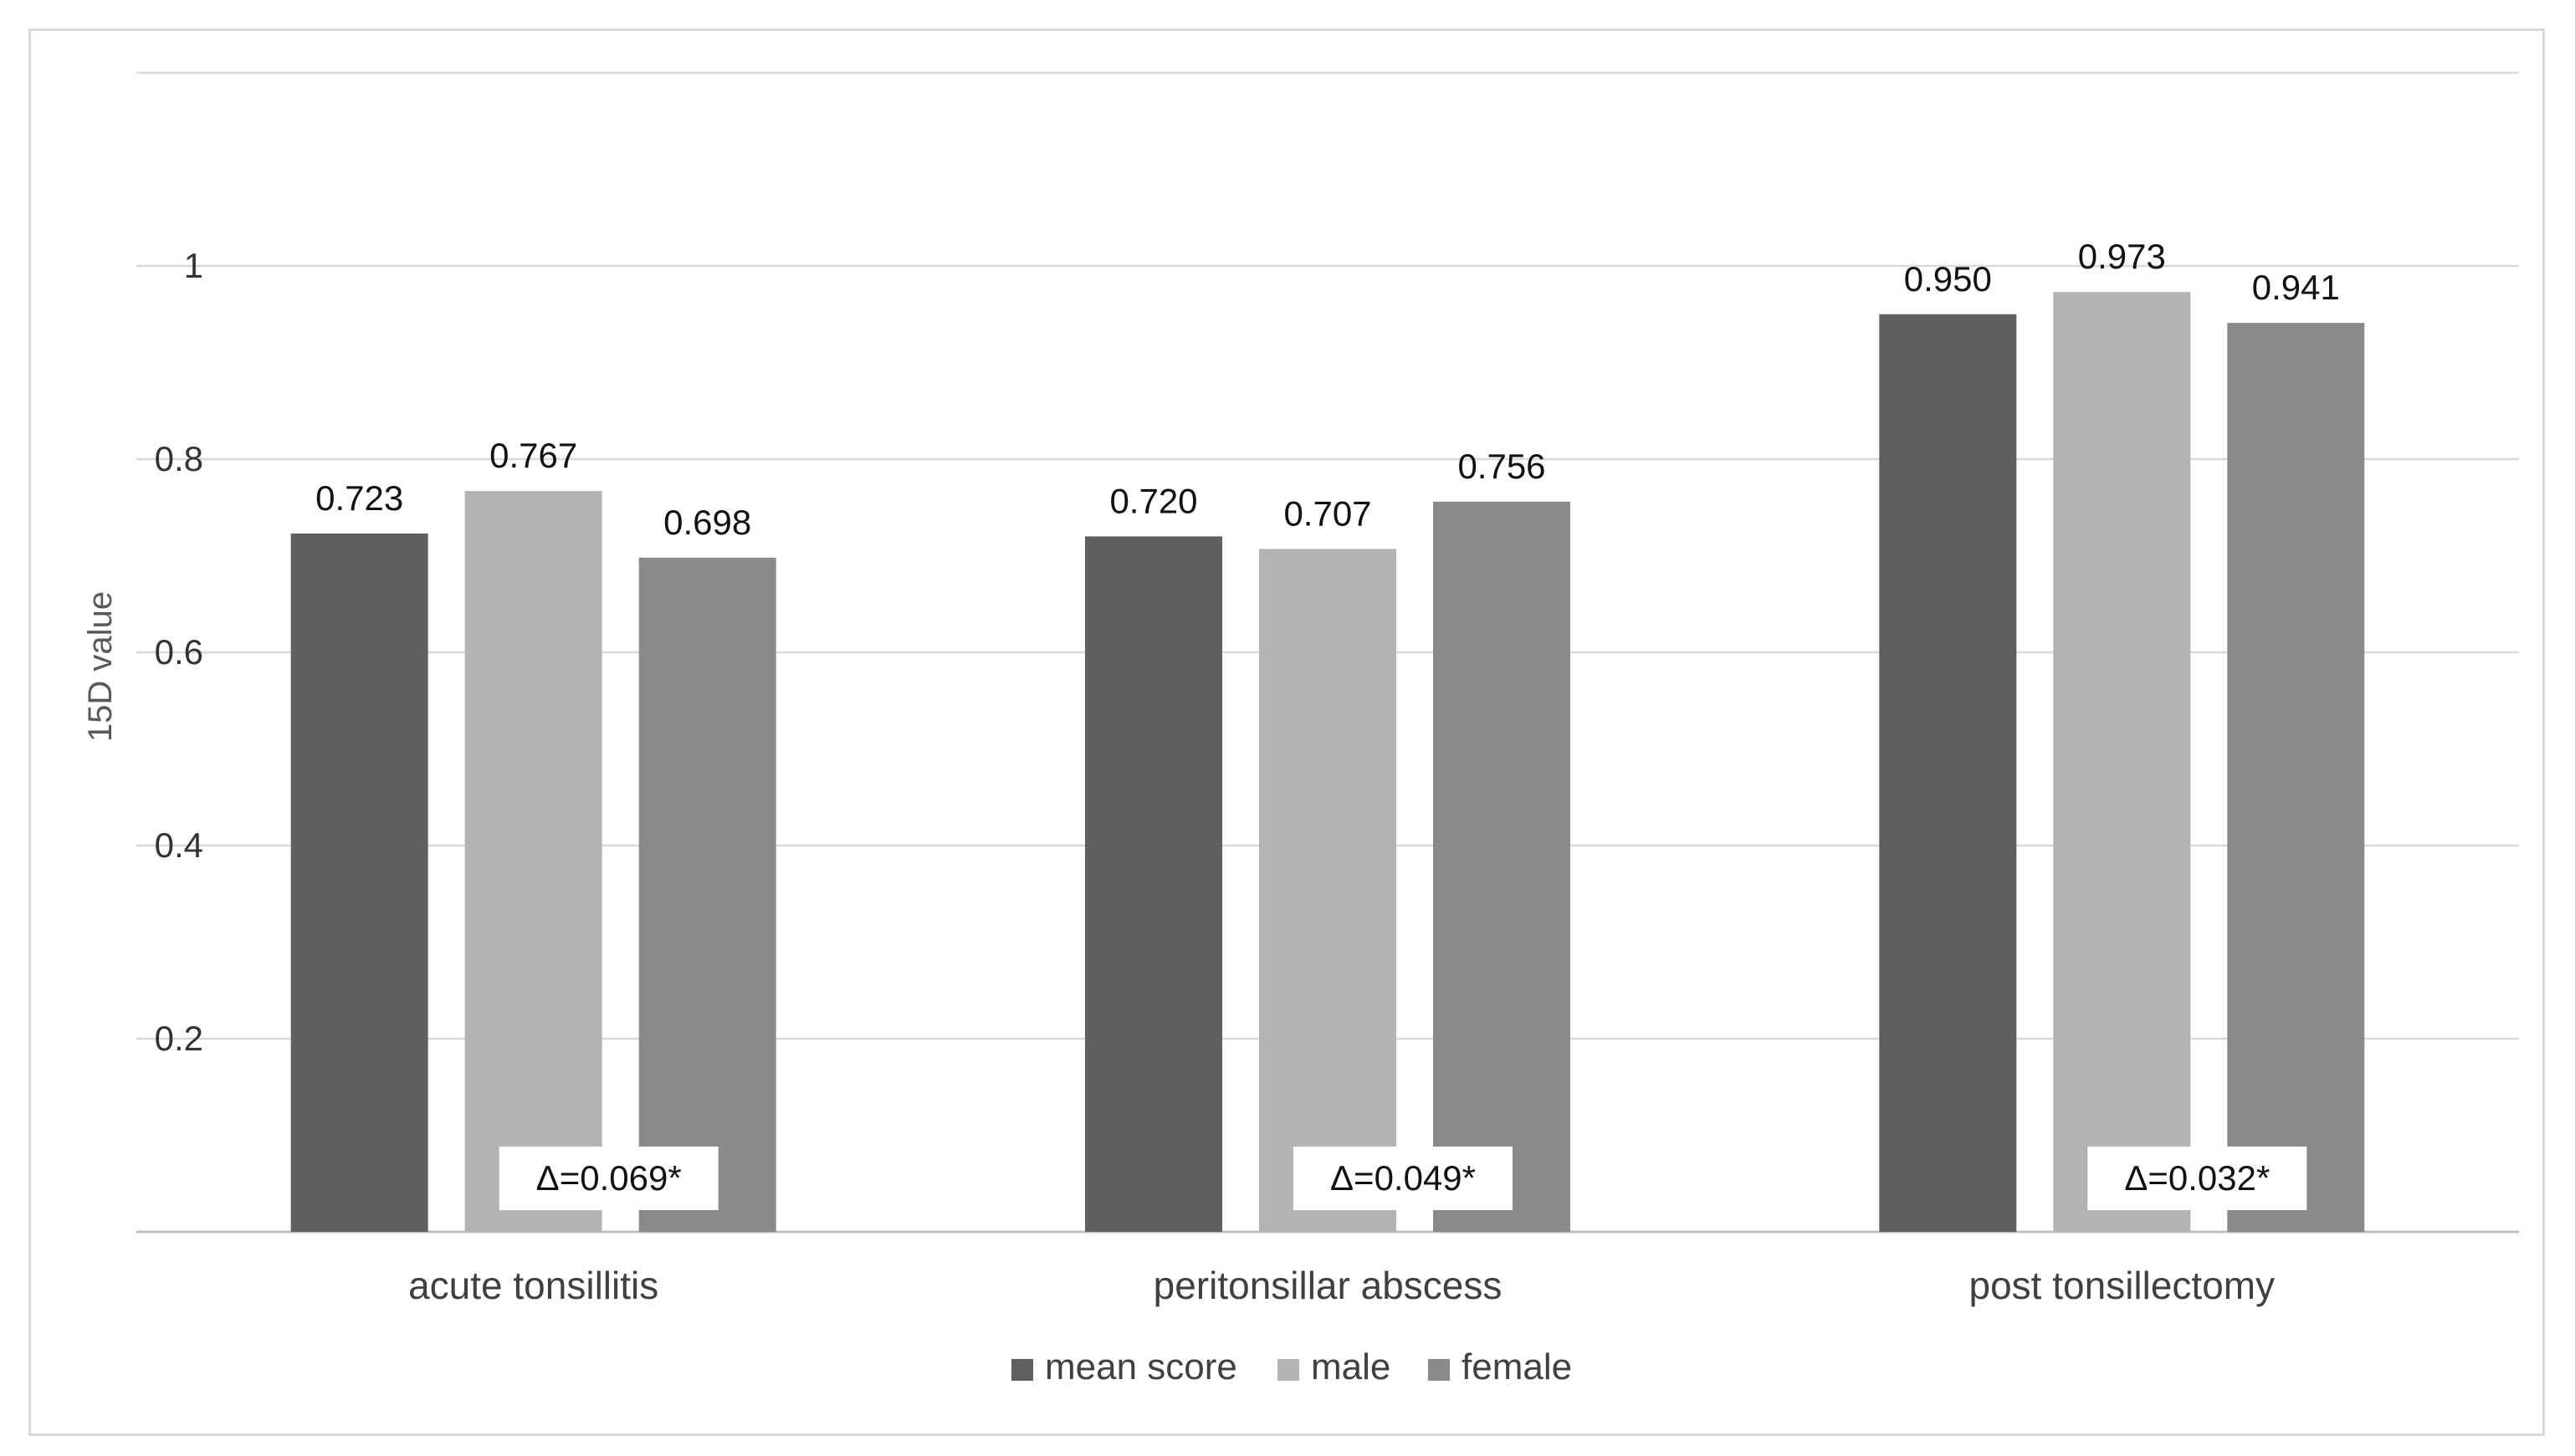 The image size is (2575, 1456). I want to click on y-tick-label: 1, so click(193, 265).